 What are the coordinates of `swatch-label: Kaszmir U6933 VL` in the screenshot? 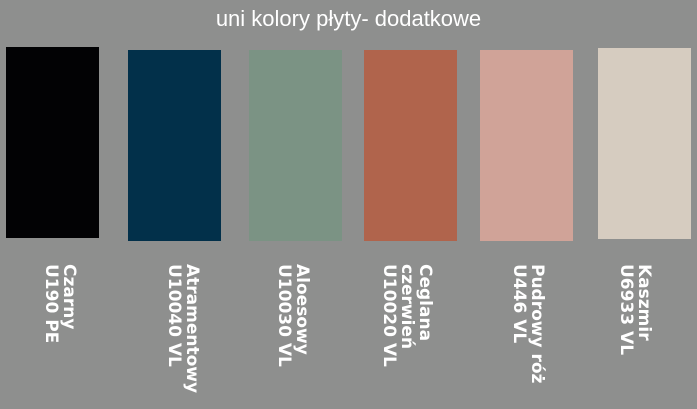 It's located at (635, 310).